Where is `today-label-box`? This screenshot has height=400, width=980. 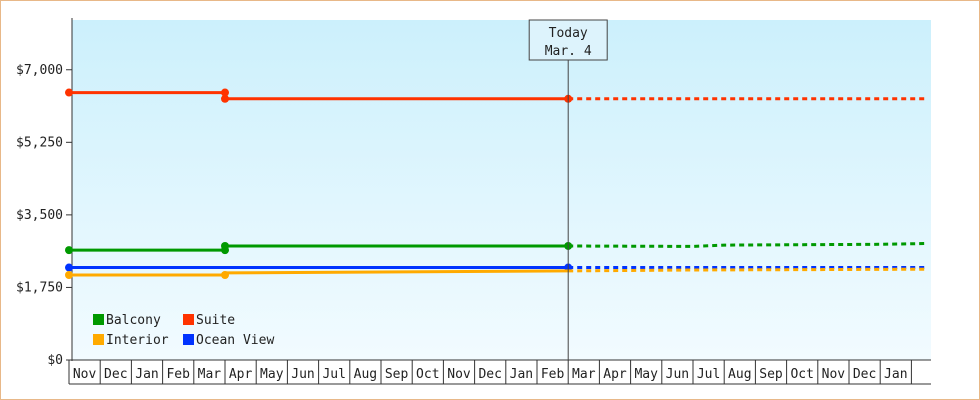 today-label-box is located at coordinates (568, 40).